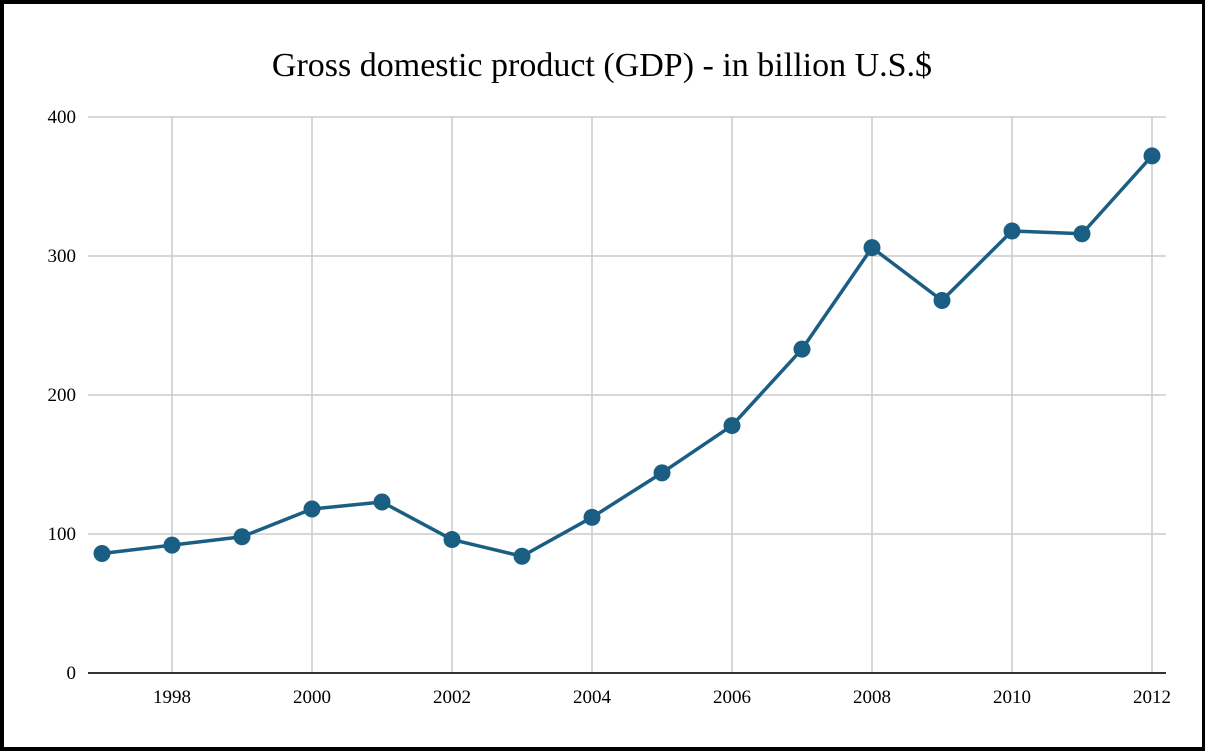 The image size is (1205, 751). What do you see at coordinates (1012, 697) in the screenshot?
I see `x-tick-label: 2010` at bounding box center [1012, 697].